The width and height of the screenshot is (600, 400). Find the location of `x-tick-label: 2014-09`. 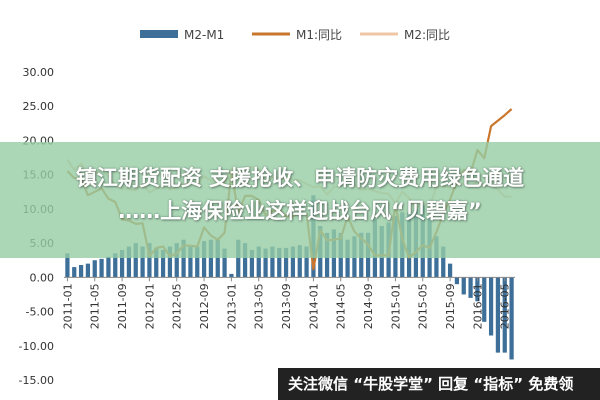

x-tick-label: 2014-09 is located at coordinates (368, 306).